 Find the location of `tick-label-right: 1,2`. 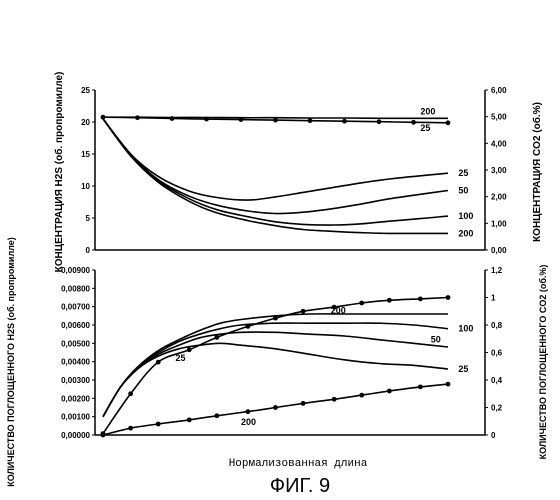

tick-label-right: 1,2 is located at coordinates (497, 270).